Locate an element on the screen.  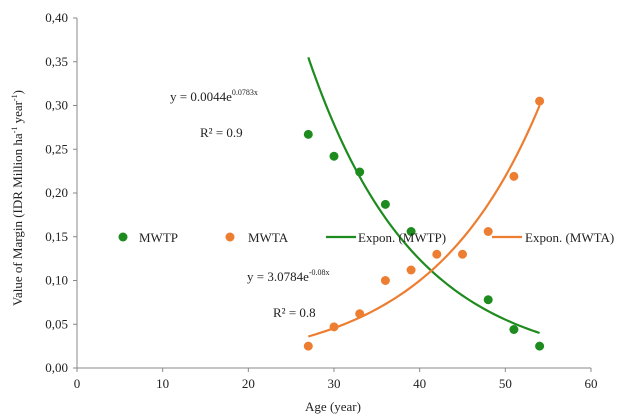
y-tick-label: 0,15 is located at coordinates (56, 236).